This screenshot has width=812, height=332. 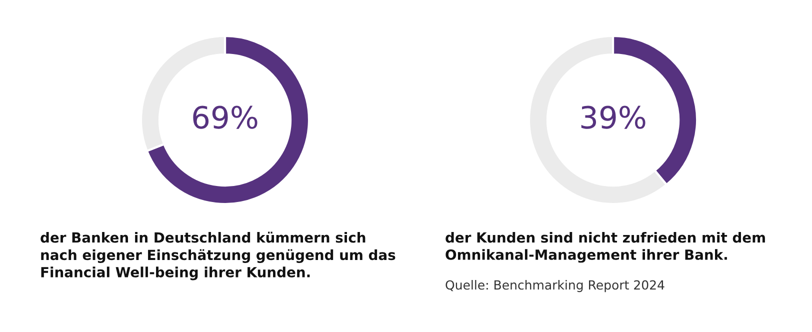 I want to click on data-label: 69%, so click(x=225, y=117).